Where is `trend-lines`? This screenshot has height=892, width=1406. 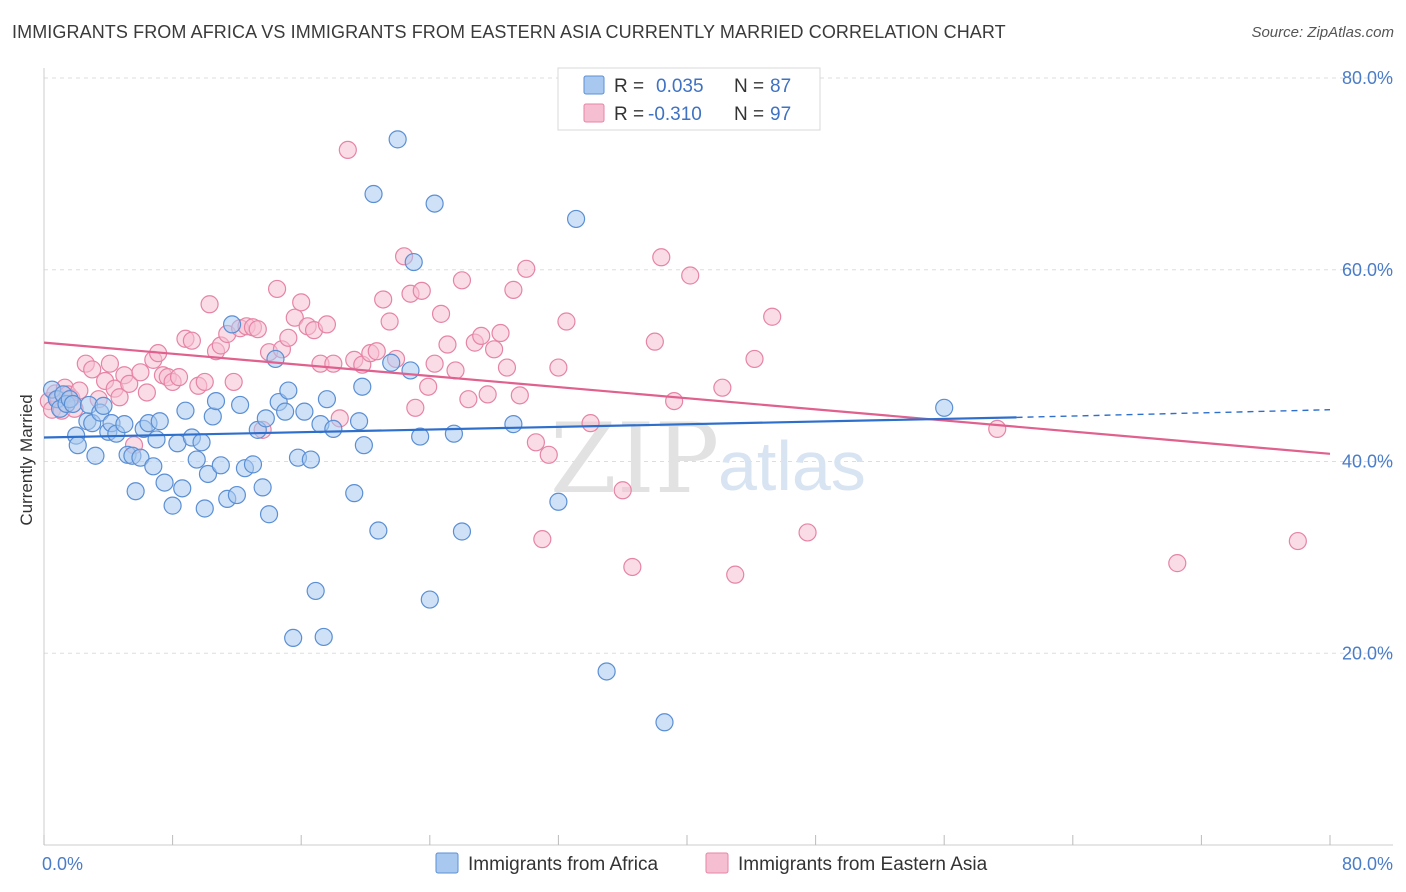 trend-lines is located at coordinates (687, 398).